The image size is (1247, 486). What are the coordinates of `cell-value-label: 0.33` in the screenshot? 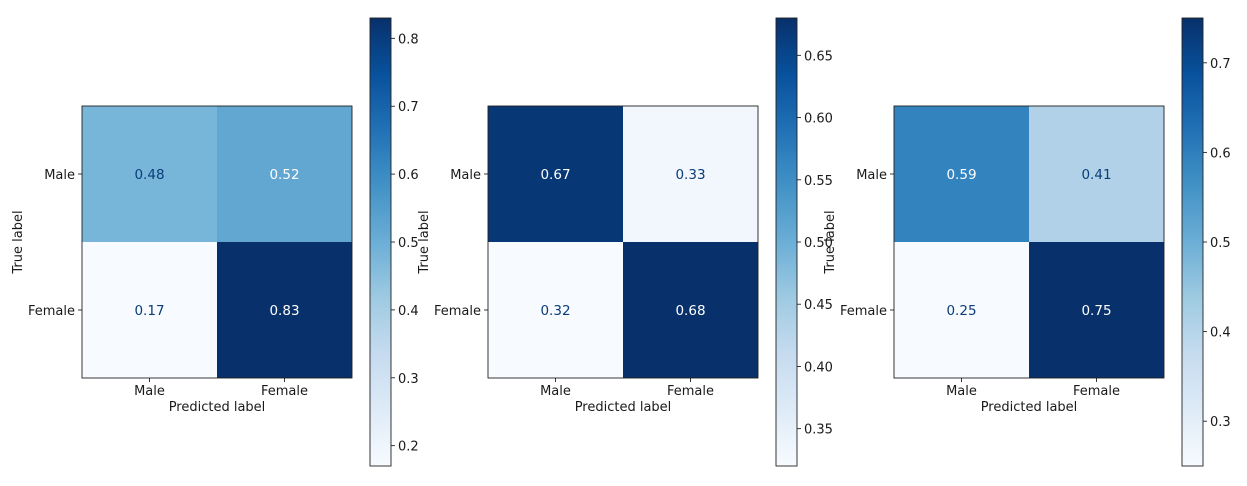 It's located at (690, 175).